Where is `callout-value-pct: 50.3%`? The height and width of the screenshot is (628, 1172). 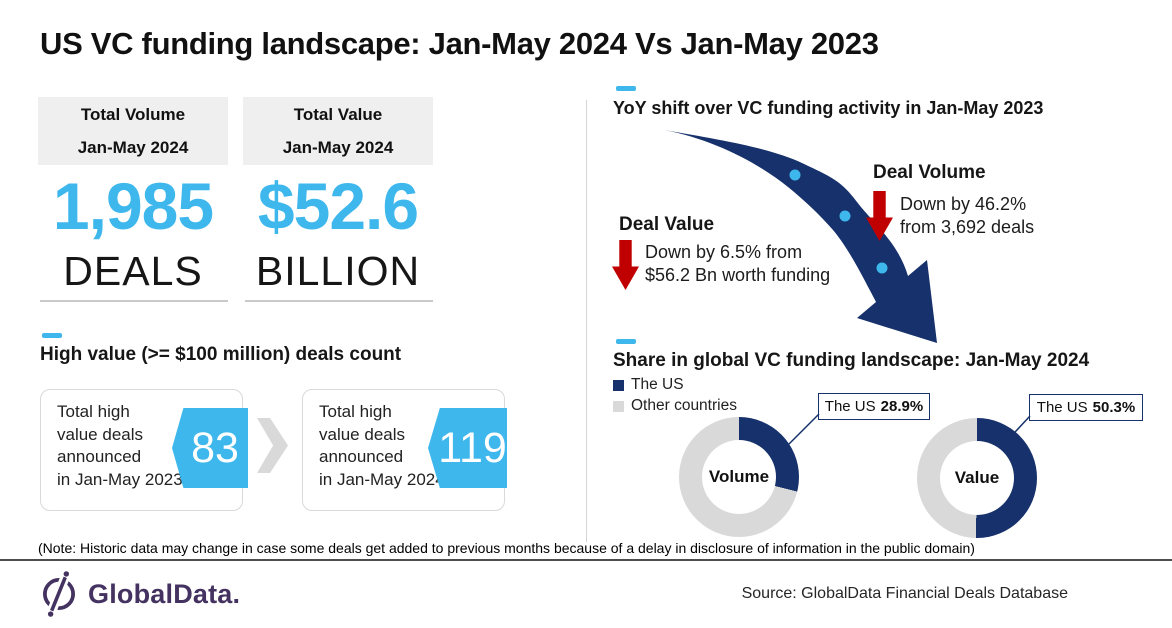
callout-value-pct: 50.3% is located at coordinates (1114, 407).